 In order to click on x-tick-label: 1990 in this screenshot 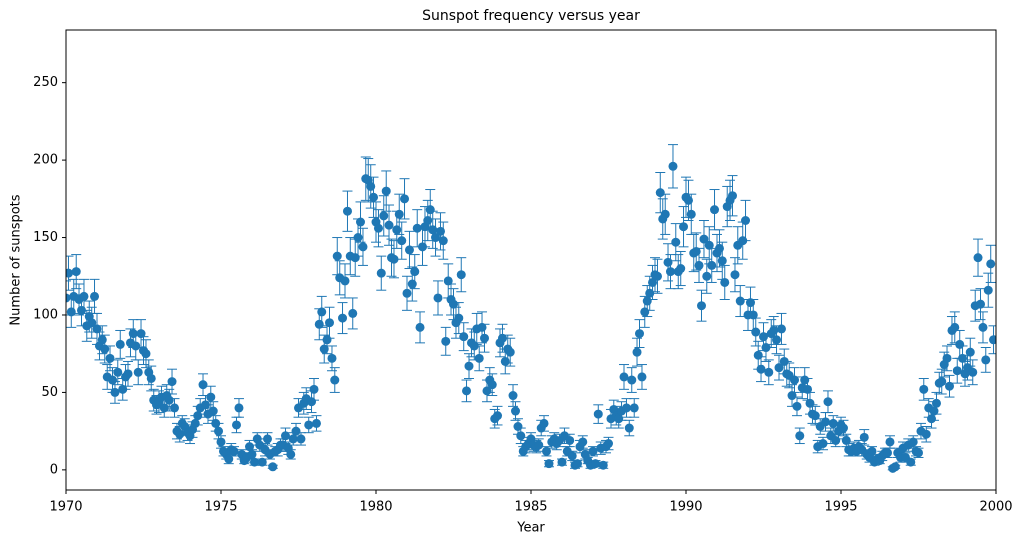, I will do `click(685, 507)`.